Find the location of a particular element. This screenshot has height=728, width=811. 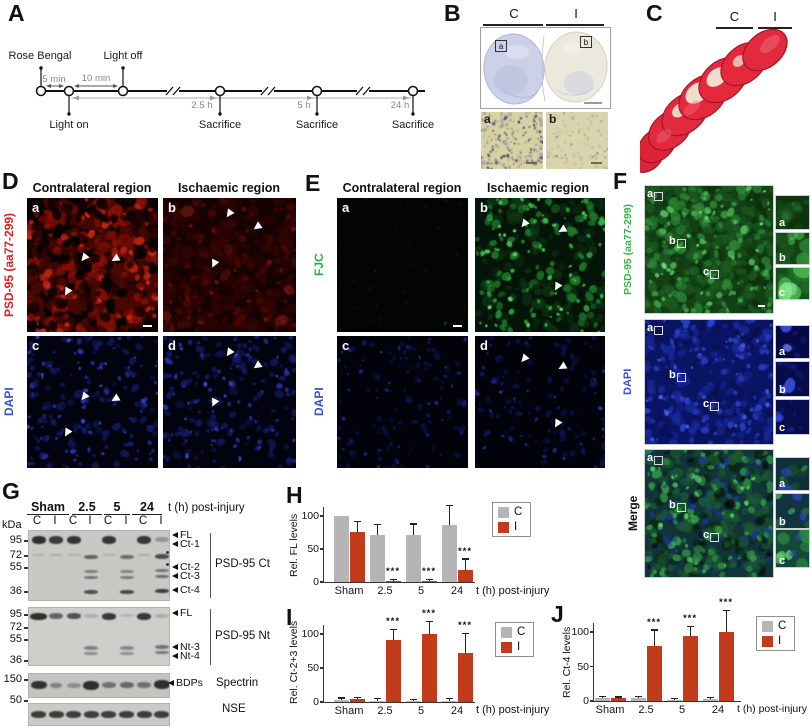

image-tag: b is located at coordinates (484, 207).